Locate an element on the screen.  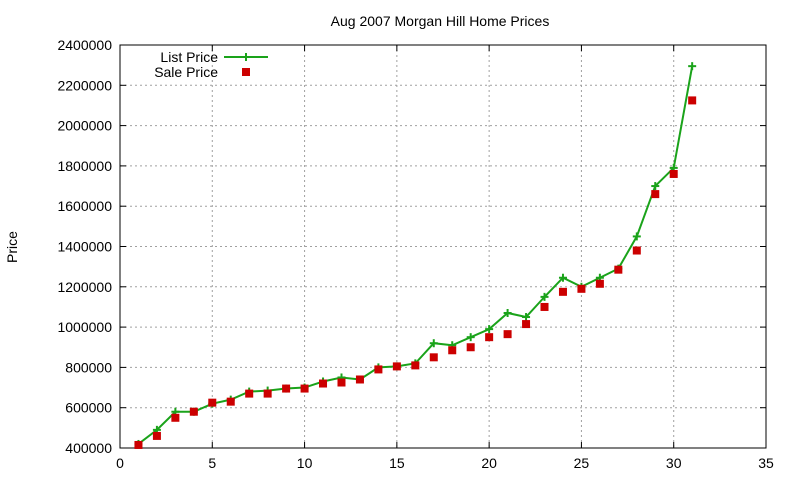
y-tick-label: 1800000 is located at coordinates (84, 166).